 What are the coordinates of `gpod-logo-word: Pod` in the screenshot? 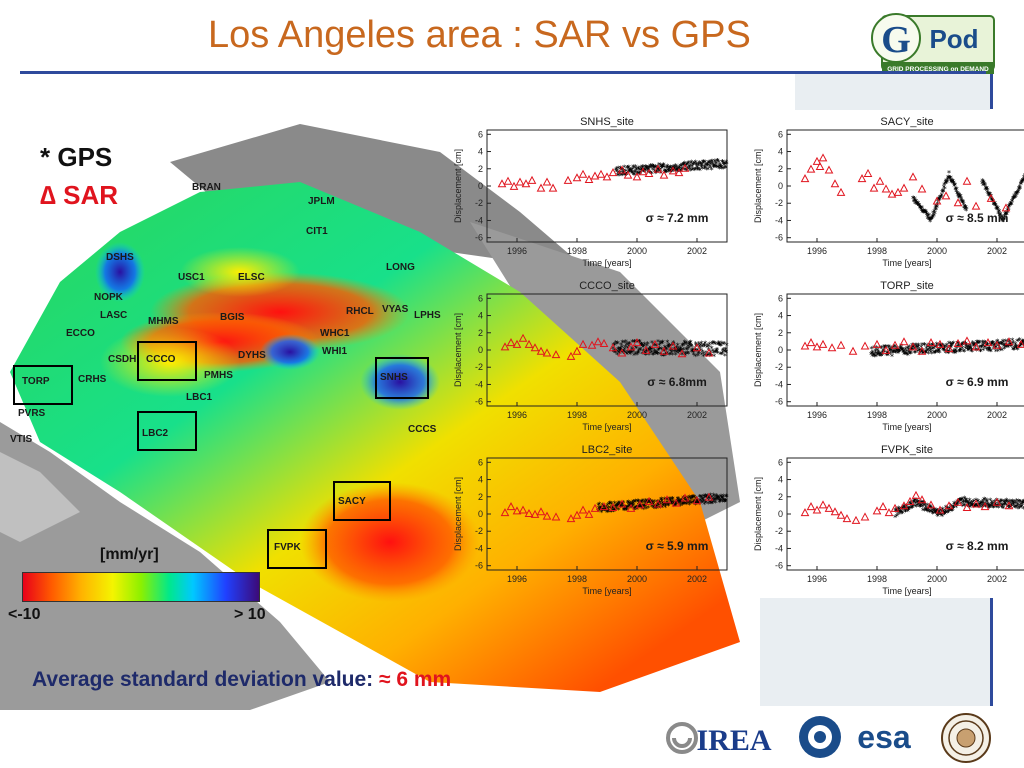 It's located at (953, 39).